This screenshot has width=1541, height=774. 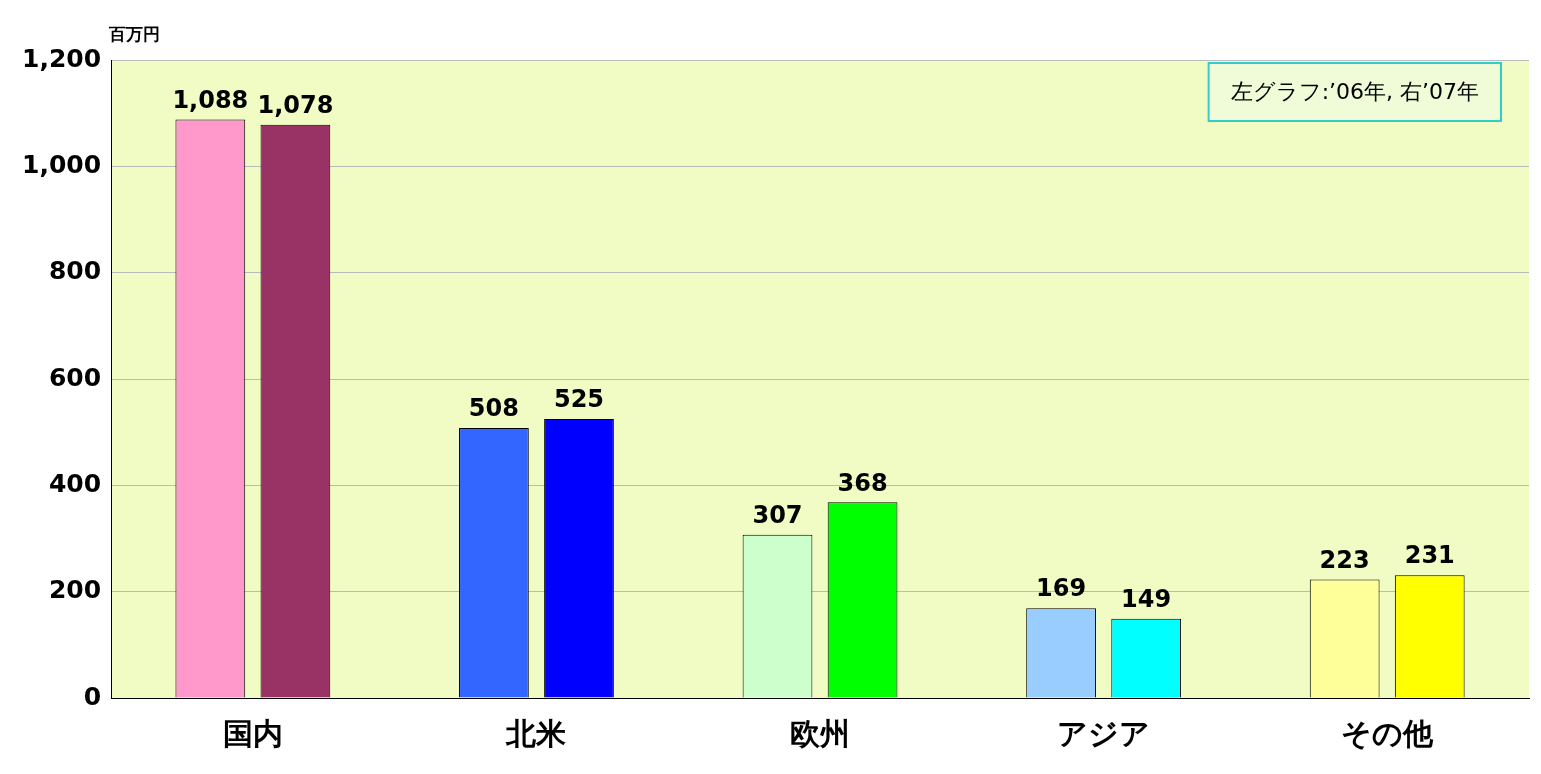 What do you see at coordinates (92, 696) in the screenshot?
I see `y-tick-label: 0` at bounding box center [92, 696].